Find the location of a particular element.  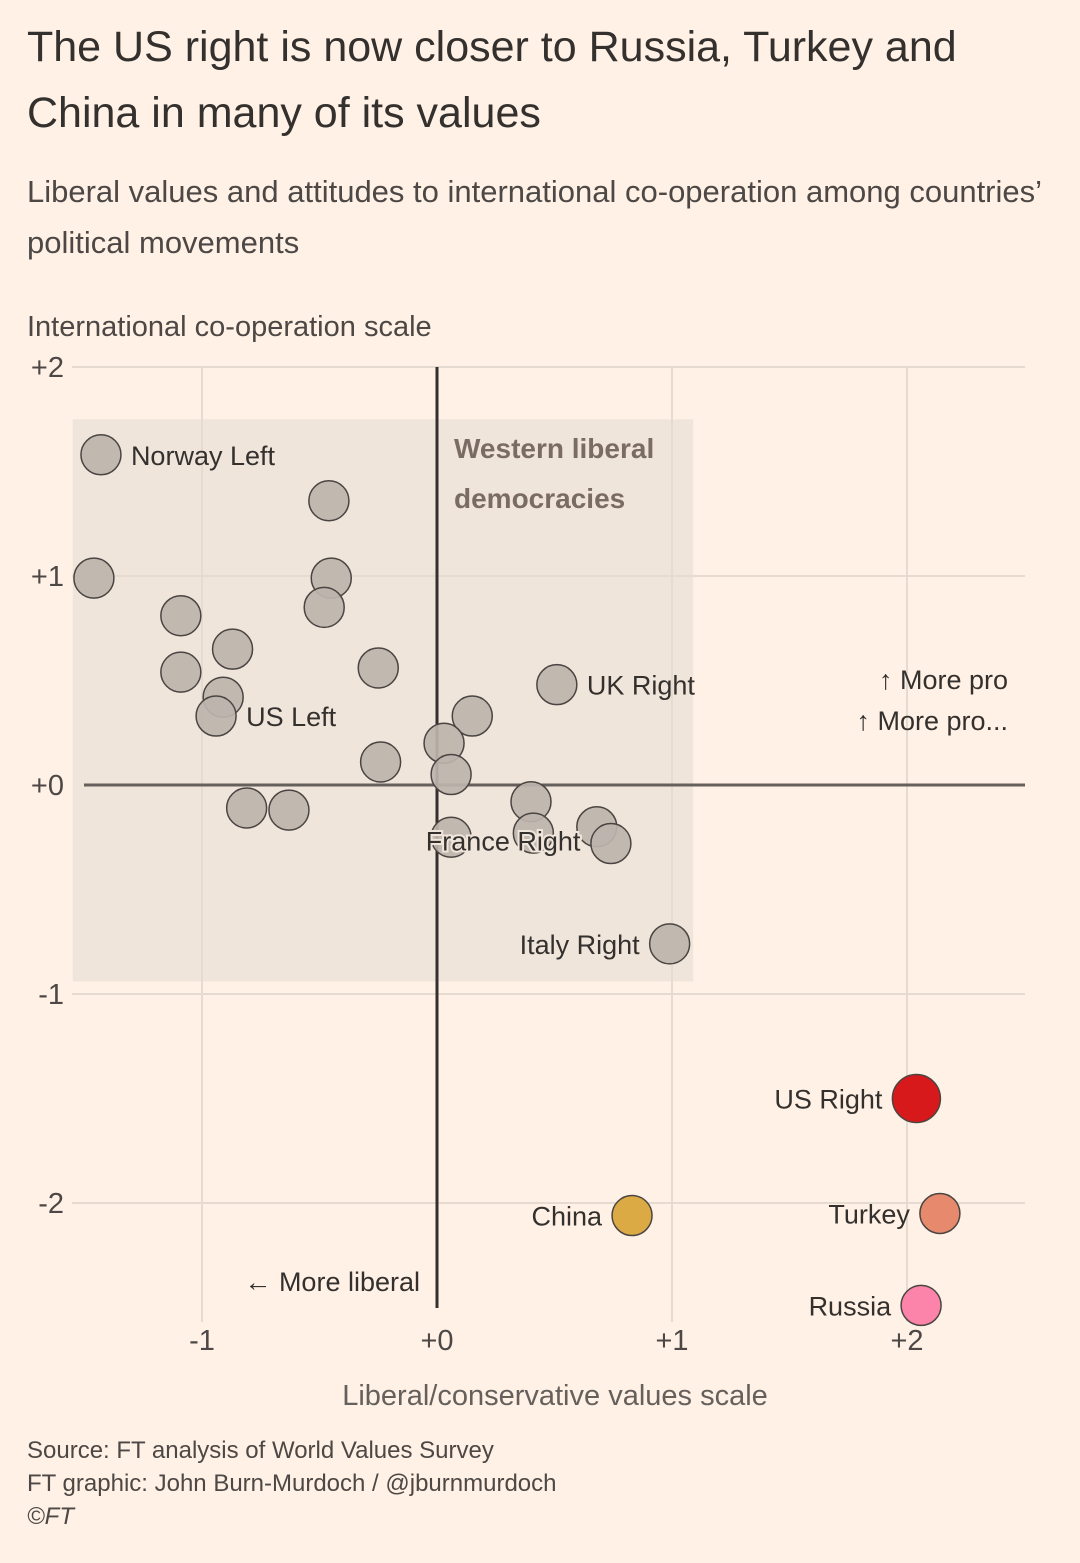

point-russia is located at coordinates (921, 1305).